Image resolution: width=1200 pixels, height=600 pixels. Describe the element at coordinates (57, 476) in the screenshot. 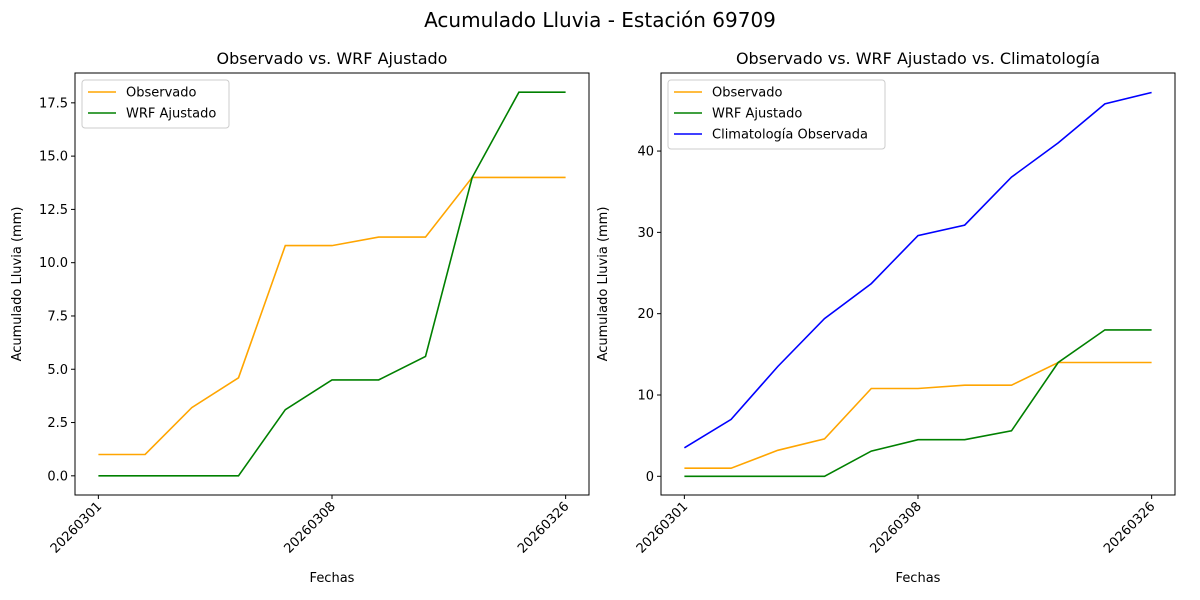

I see `y-tick-label: 0.0` at that location.